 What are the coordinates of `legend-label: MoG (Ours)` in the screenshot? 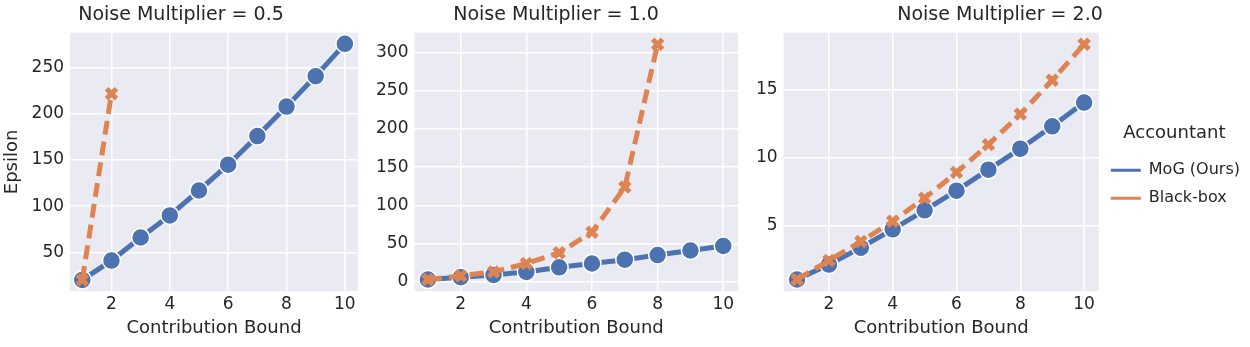 It's located at (1194, 169).